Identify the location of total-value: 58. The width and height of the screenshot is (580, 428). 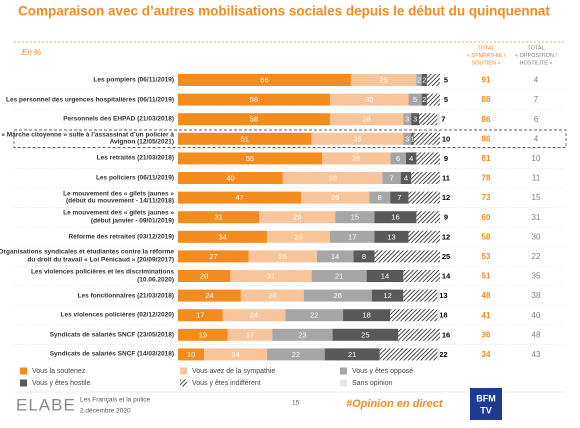
(486, 236).